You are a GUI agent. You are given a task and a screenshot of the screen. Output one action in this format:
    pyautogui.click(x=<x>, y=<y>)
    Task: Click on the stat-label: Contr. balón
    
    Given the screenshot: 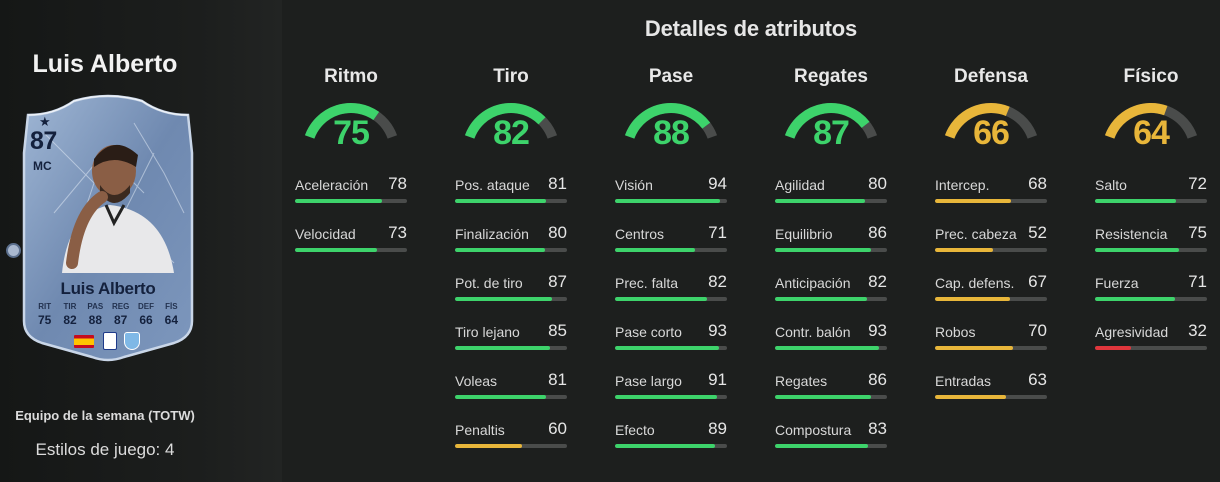 What is the action you would take?
    pyautogui.click(x=813, y=332)
    